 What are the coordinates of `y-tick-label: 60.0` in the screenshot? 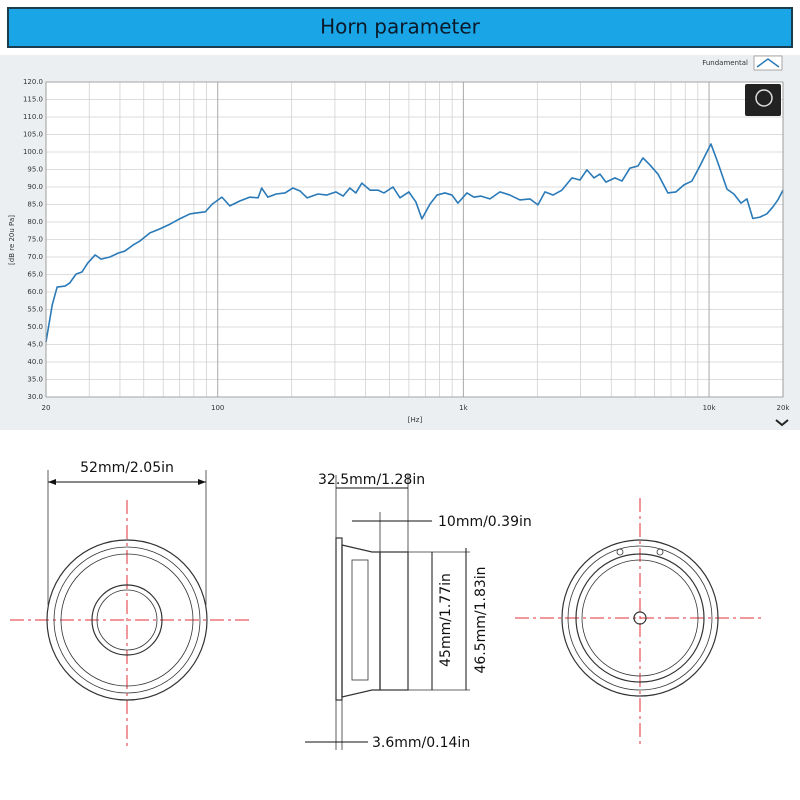 It's located at (35, 292).